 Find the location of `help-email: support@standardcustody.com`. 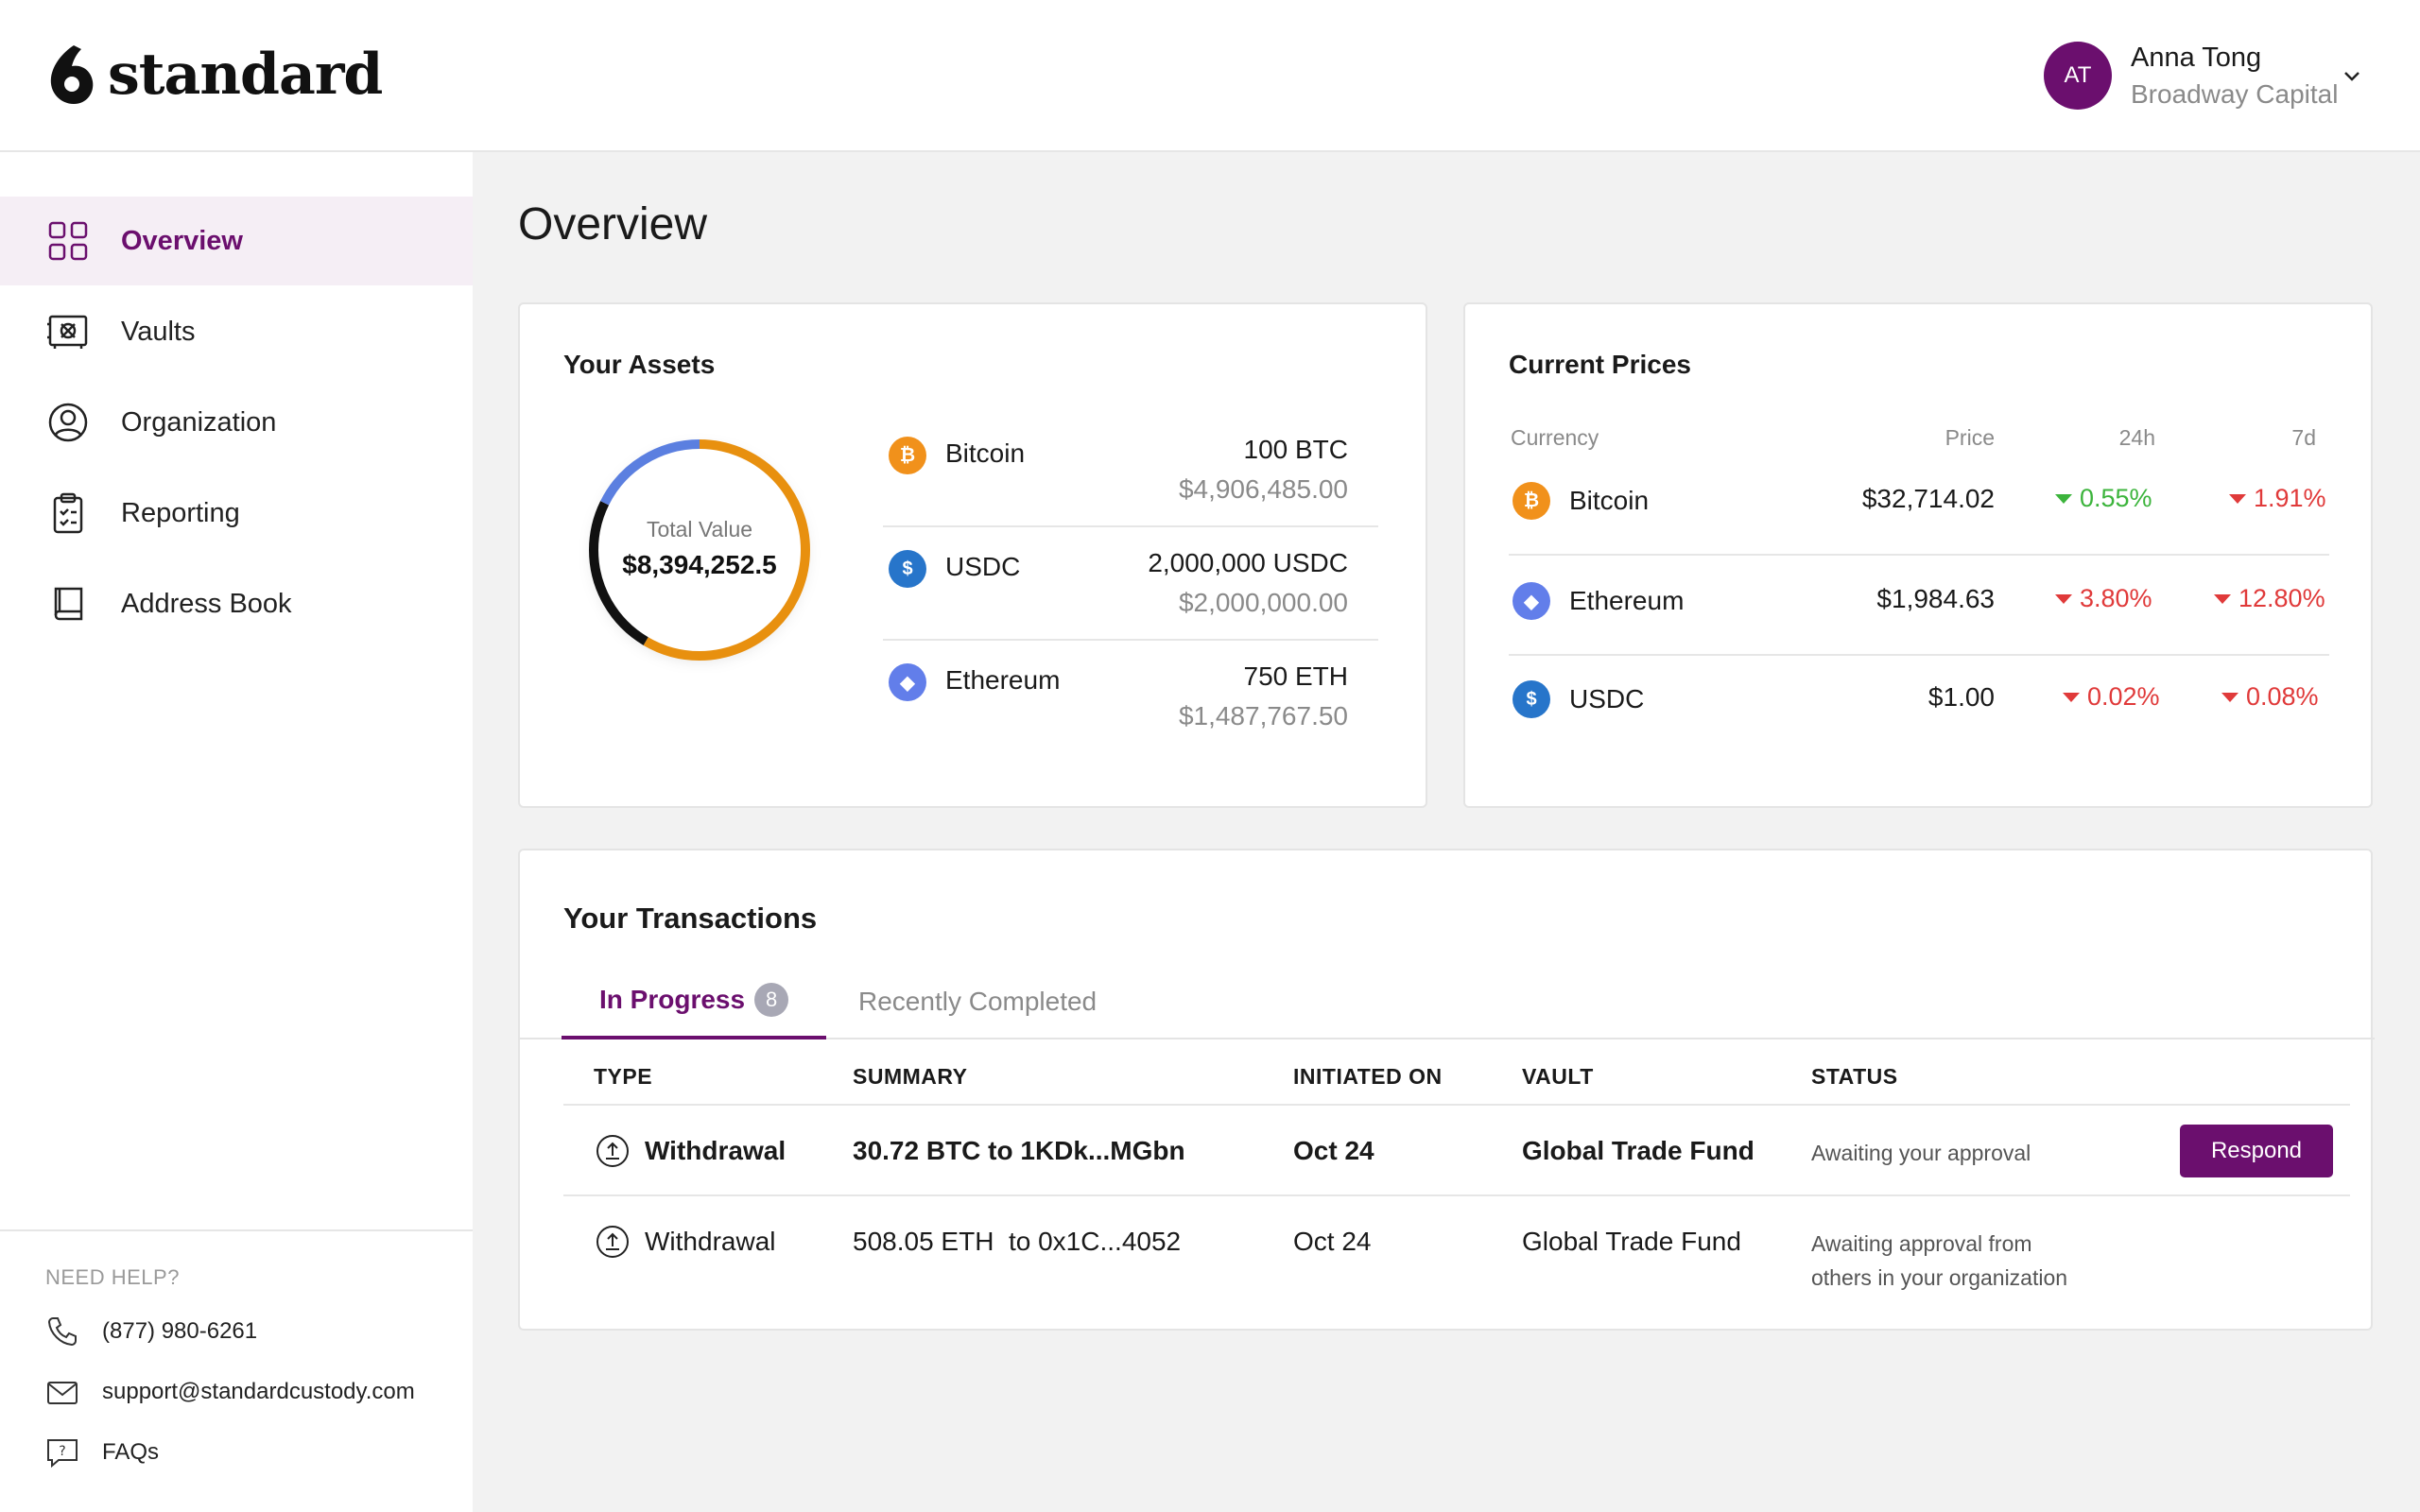

help-email: support@standardcustody.com is located at coordinates (230, 1392).